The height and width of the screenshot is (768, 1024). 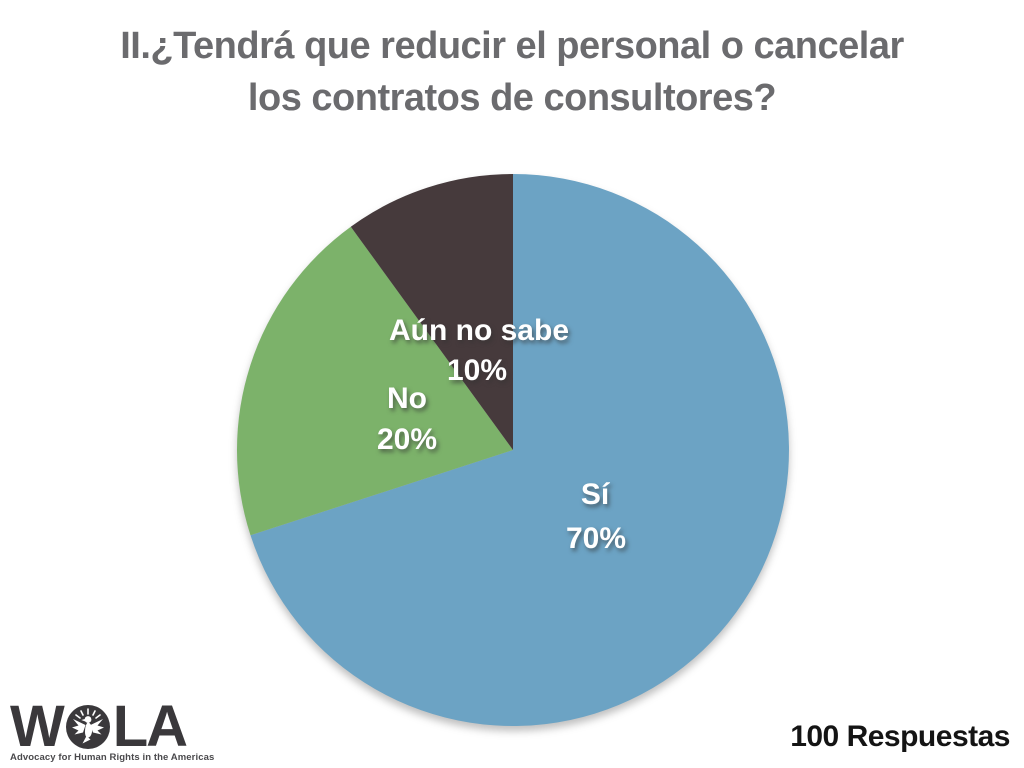 What do you see at coordinates (900, 736) in the screenshot?
I see `response-count: 100 Respuestas` at bounding box center [900, 736].